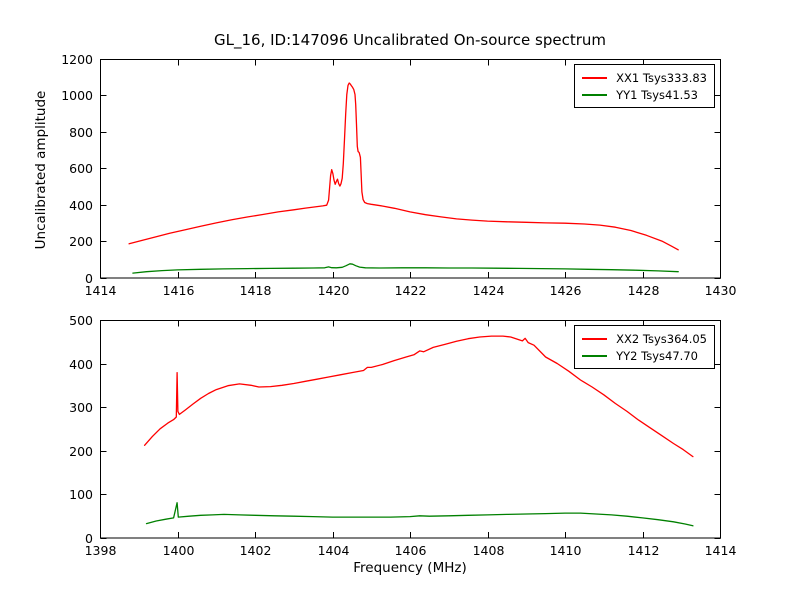 This screenshot has width=800, height=600. I want to click on legend-line-sample-xx2, so click(595, 338).